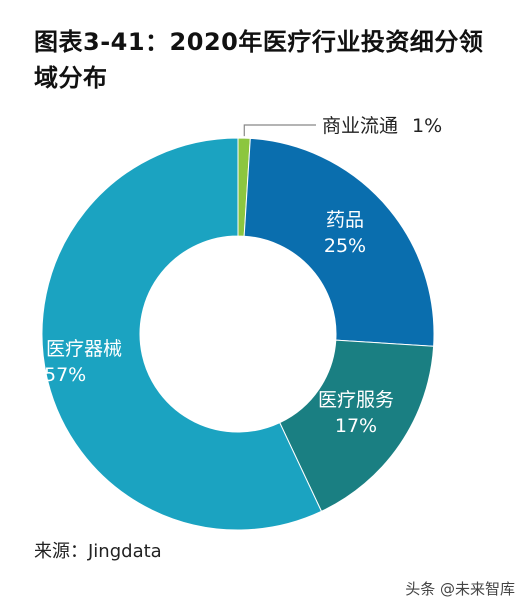 Image resolution: width=529 pixels, height=609 pixels. I want to click on slice-value-label: 25%, so click(345, 246).